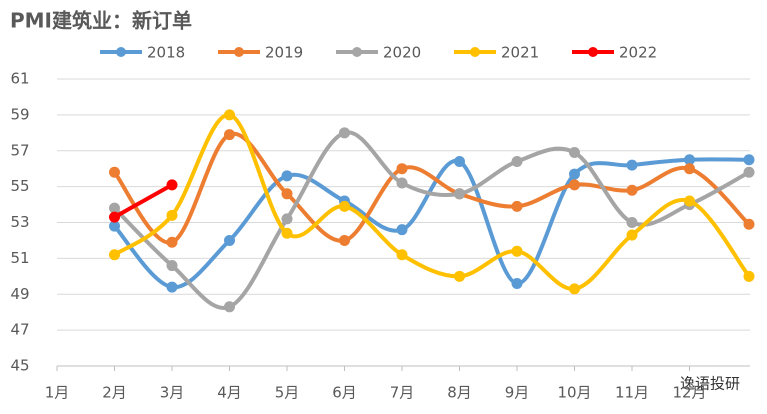 The width and height of the screenshot is (767, 414). What do you see at coordinates (632, 393) in the screenshot?
I see `x-tick-label: 11月` at bounding box center [632, 393].